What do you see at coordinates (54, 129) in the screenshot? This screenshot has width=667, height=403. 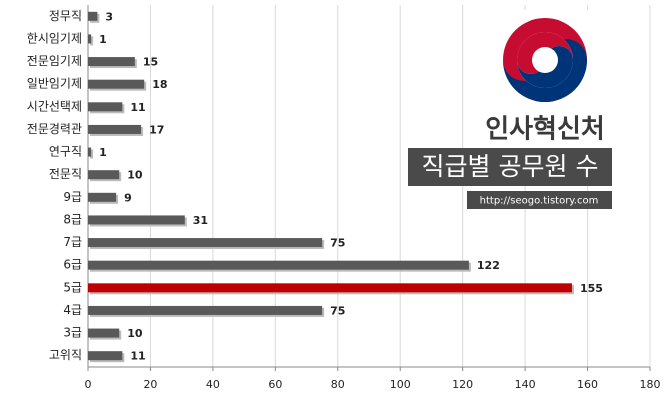 I see `y-tick-label: 전문경력관` at bounding box center [54, 129].